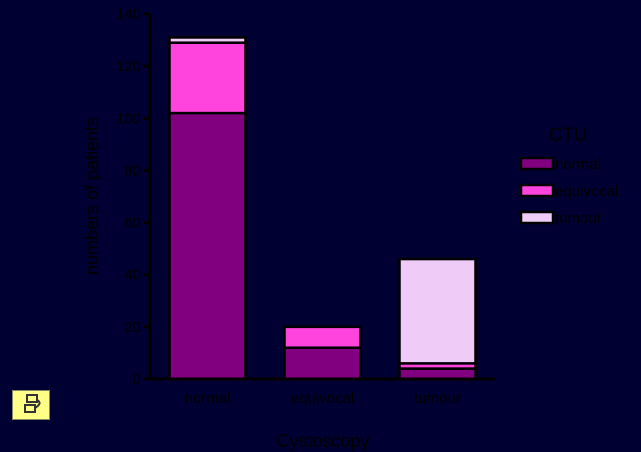 The image size is (641, 452). What do you see at coordinates (137, 379) in the screenshot?
I see `y-tick-label: 0` at bounding box center [137, 379].